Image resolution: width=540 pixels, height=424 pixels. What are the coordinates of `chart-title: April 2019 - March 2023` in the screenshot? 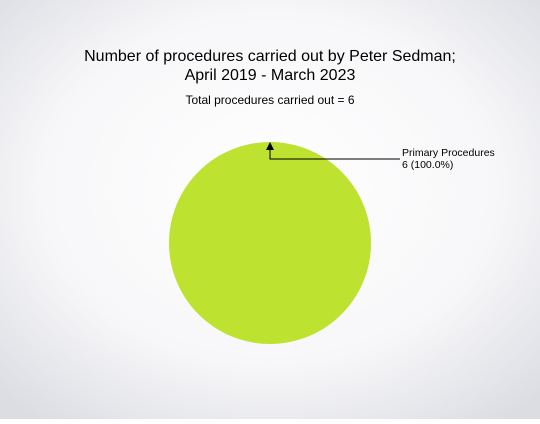 It's located at (270, 75).